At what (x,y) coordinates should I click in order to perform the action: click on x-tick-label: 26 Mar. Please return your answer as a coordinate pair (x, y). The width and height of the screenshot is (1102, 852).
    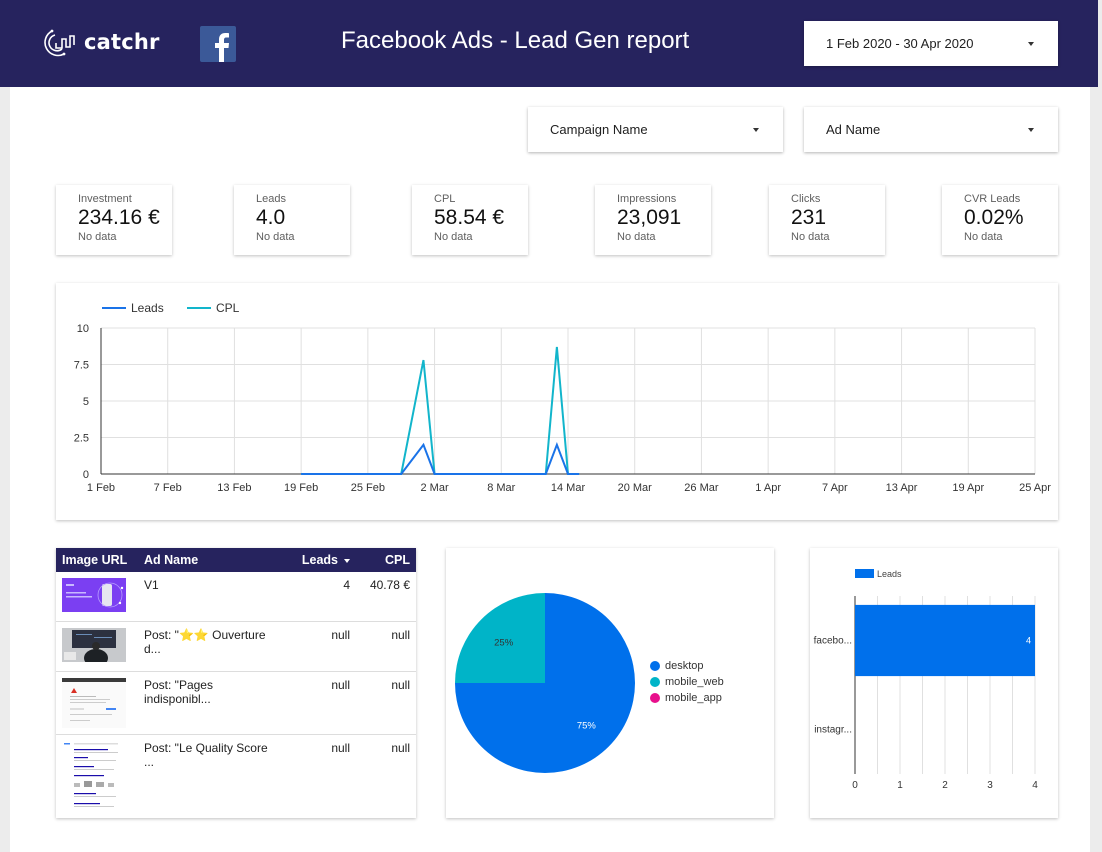
    Looking at the image, I should click on (701, 488).